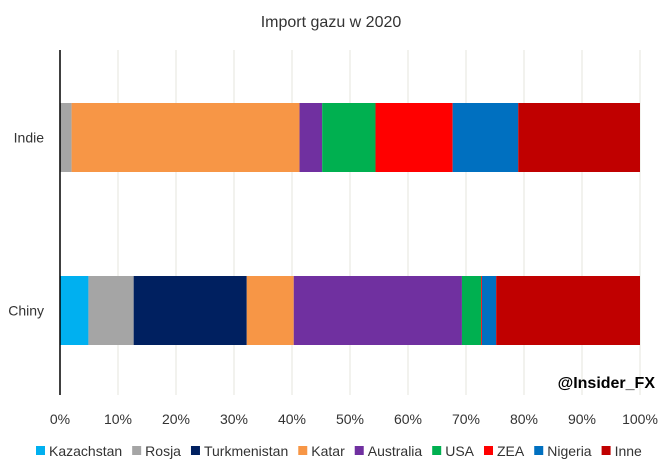  I want to click on bar-rosja-chiny, so click(111, 310).